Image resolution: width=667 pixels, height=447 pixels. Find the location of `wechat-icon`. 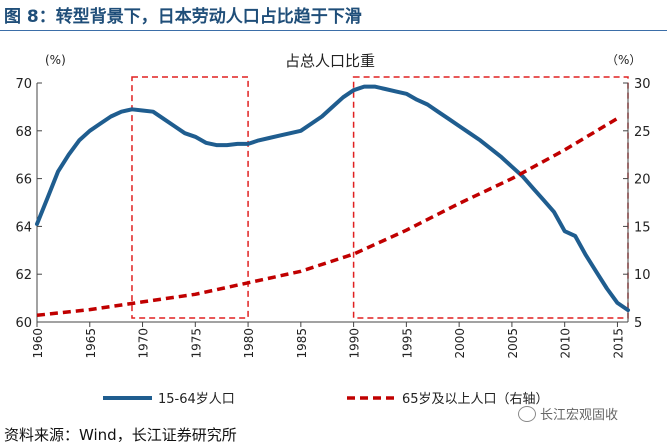

wechat-icon is located at coordinates (527, 413).